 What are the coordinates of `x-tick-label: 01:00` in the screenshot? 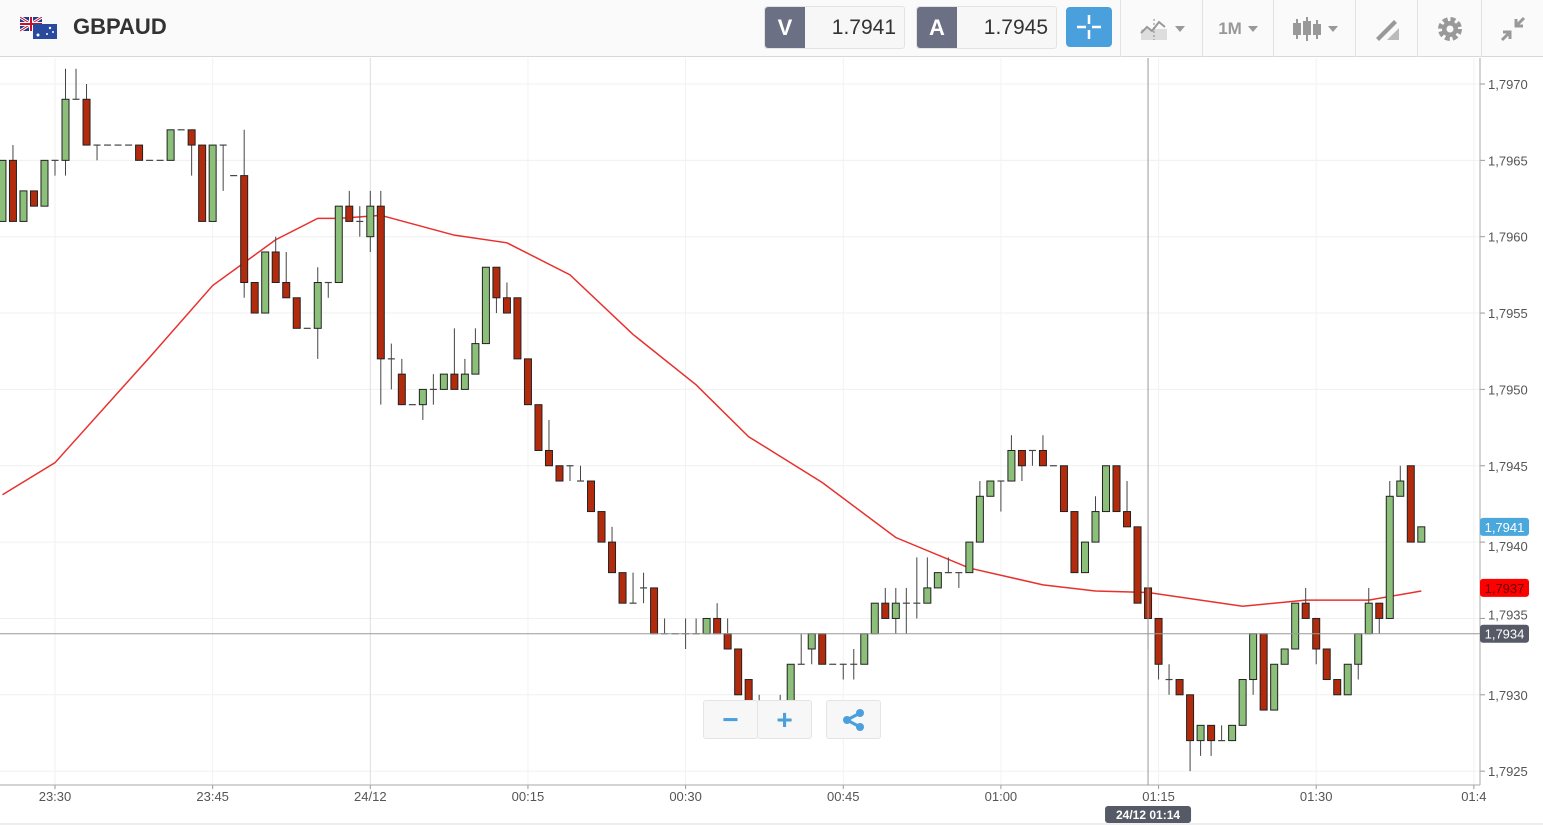 It's located at (1001, 796).